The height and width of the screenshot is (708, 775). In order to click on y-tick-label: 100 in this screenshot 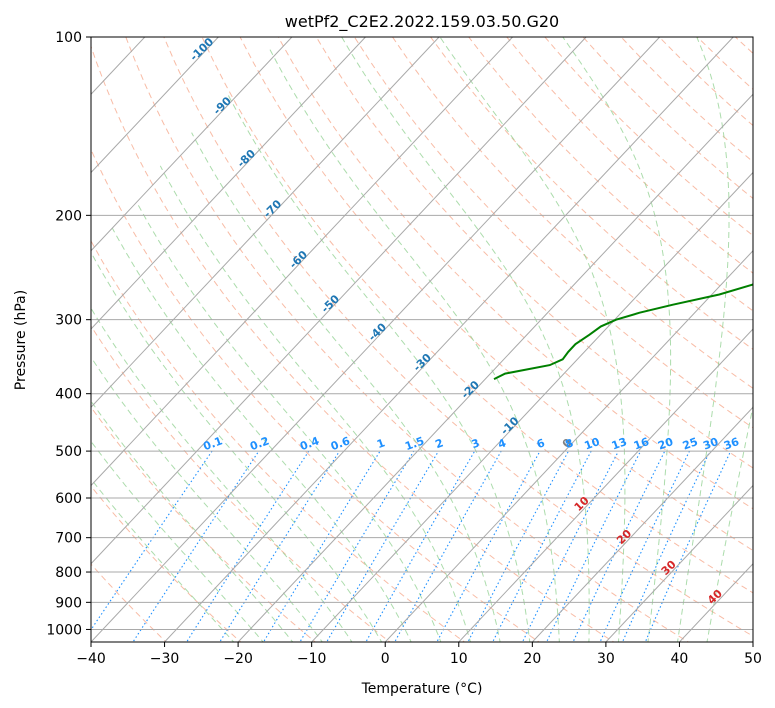, I will do `click(68, 38)`.